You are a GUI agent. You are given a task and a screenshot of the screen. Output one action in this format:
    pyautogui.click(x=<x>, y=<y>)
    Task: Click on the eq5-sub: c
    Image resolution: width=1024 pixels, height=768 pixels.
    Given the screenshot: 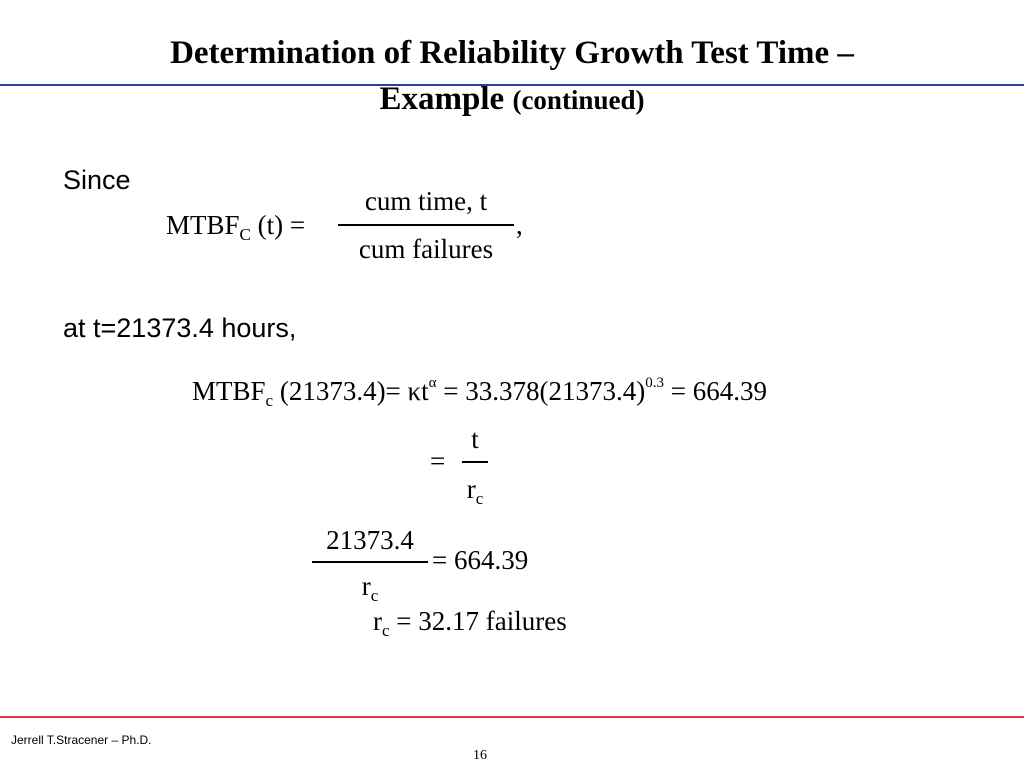 What is the action you would take?
    pyautogui.click(x=386, y=630)
    